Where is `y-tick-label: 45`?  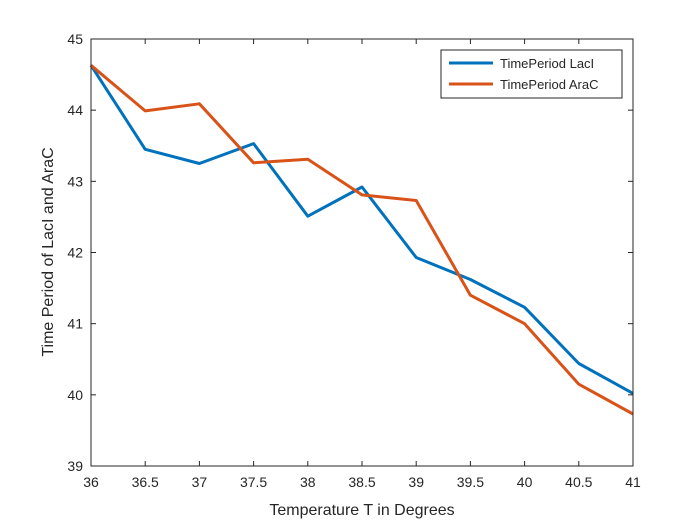
y-tick-label: 45 is located at coordinates (75, 39).